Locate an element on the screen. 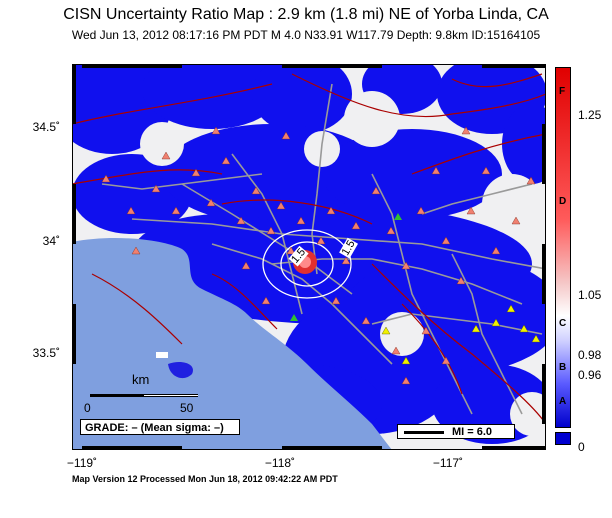  grade-F: F is located at coordinates (562, 91).